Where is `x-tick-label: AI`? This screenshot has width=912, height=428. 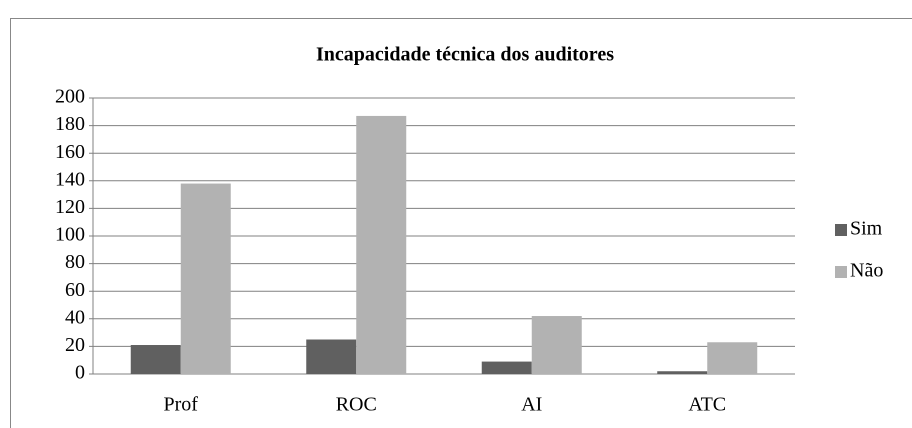
x-tick-label: AI is located at coordinates (531, 405).